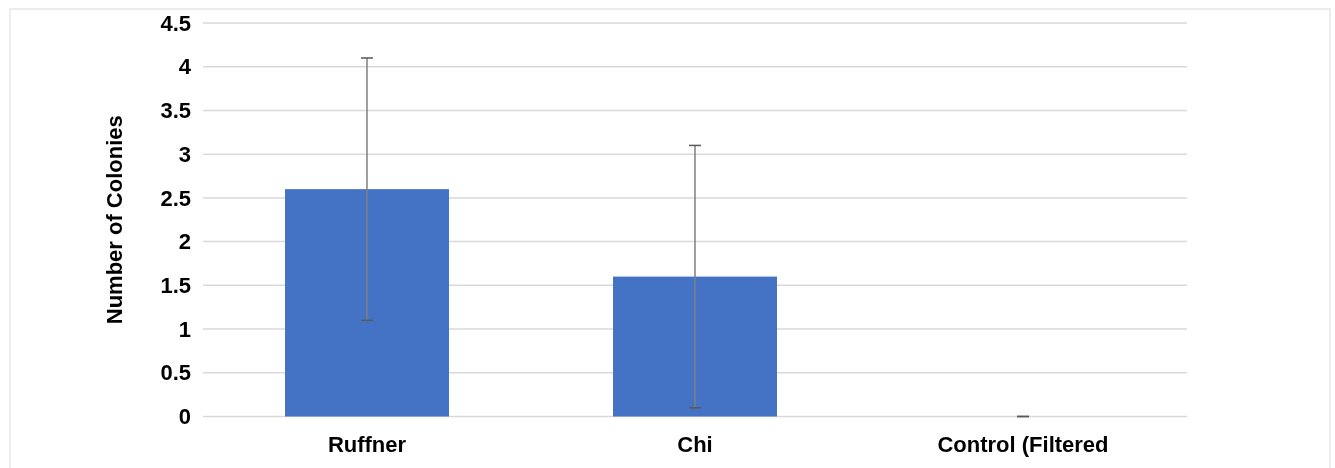 This screenshot has width=1335, height=468. Describe the element at coordinates (184, 329) in the screenshot. I see `y-tick-label: 1` at that location.